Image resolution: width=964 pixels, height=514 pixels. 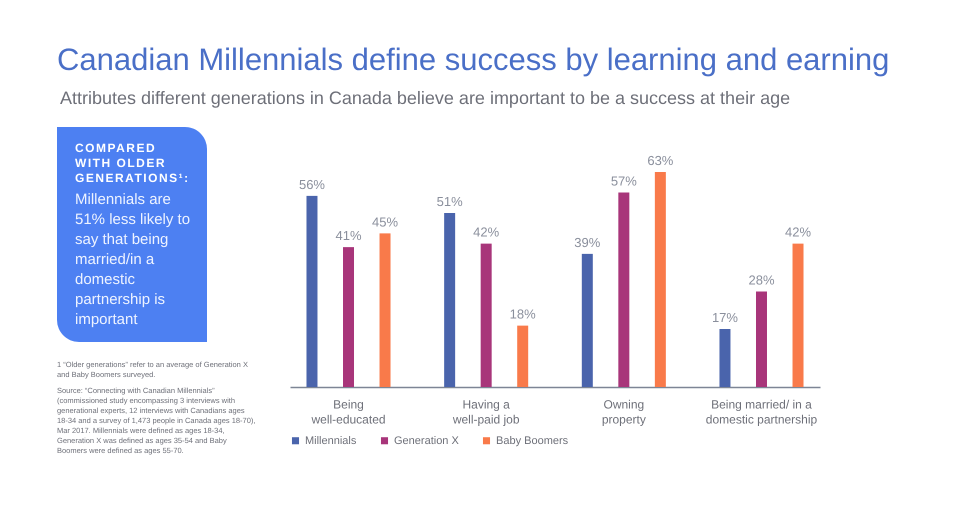 I want to click on x-tick-label: Being married/ in a domestic partnership, so click(x=762, y=412).